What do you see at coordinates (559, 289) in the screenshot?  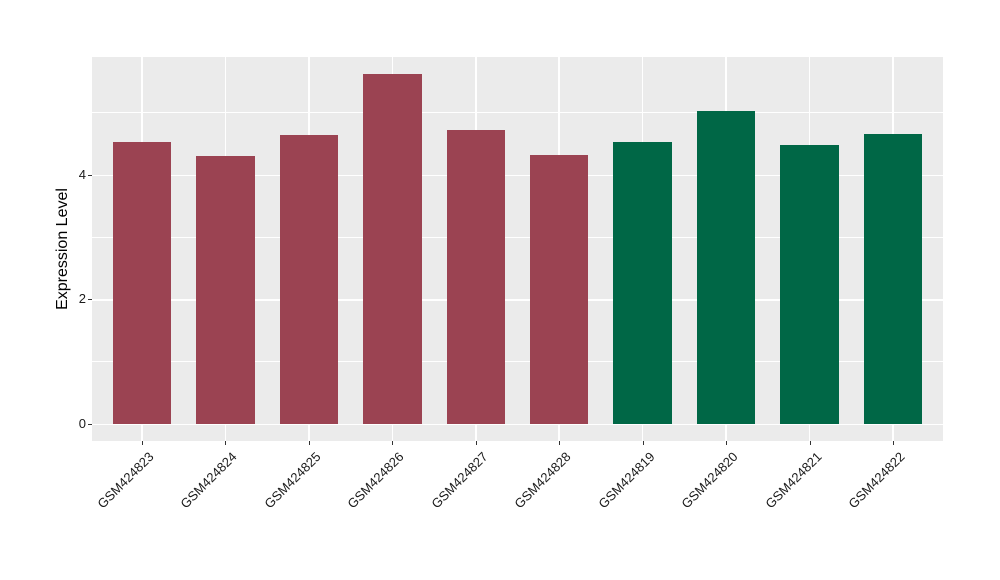 I see `bar-gsm424828` at bounding box center [559, 289].